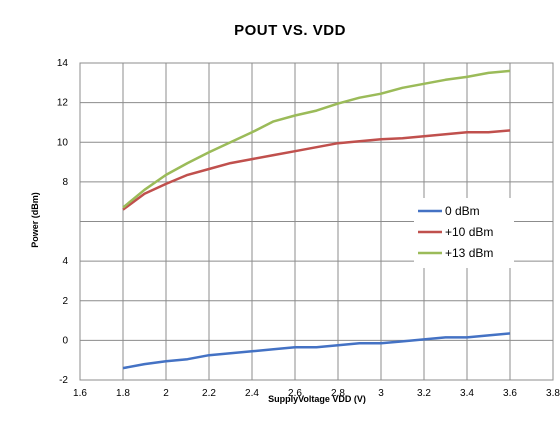 The width and height of the screenshot is (560, 433). Describe the element at coordinates (166, 393) in the screenshot. I see `x-tick-label: 2` at that location.